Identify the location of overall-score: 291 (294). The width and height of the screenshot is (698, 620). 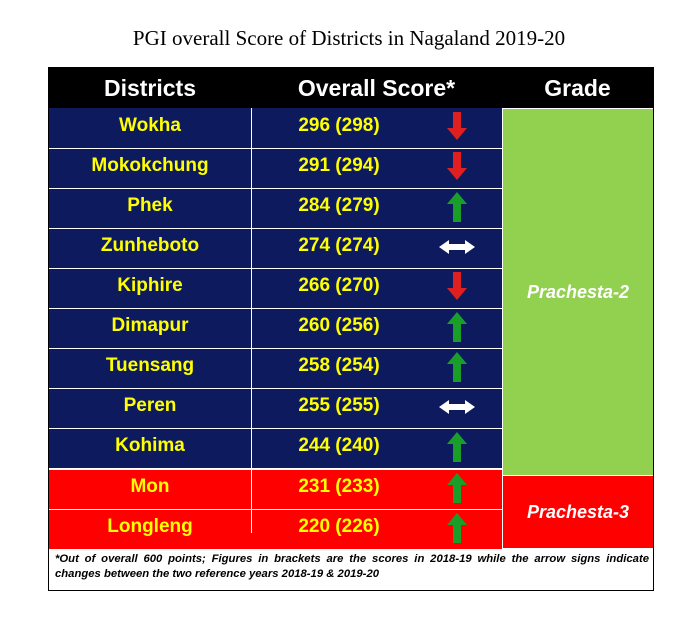
(339, 165).